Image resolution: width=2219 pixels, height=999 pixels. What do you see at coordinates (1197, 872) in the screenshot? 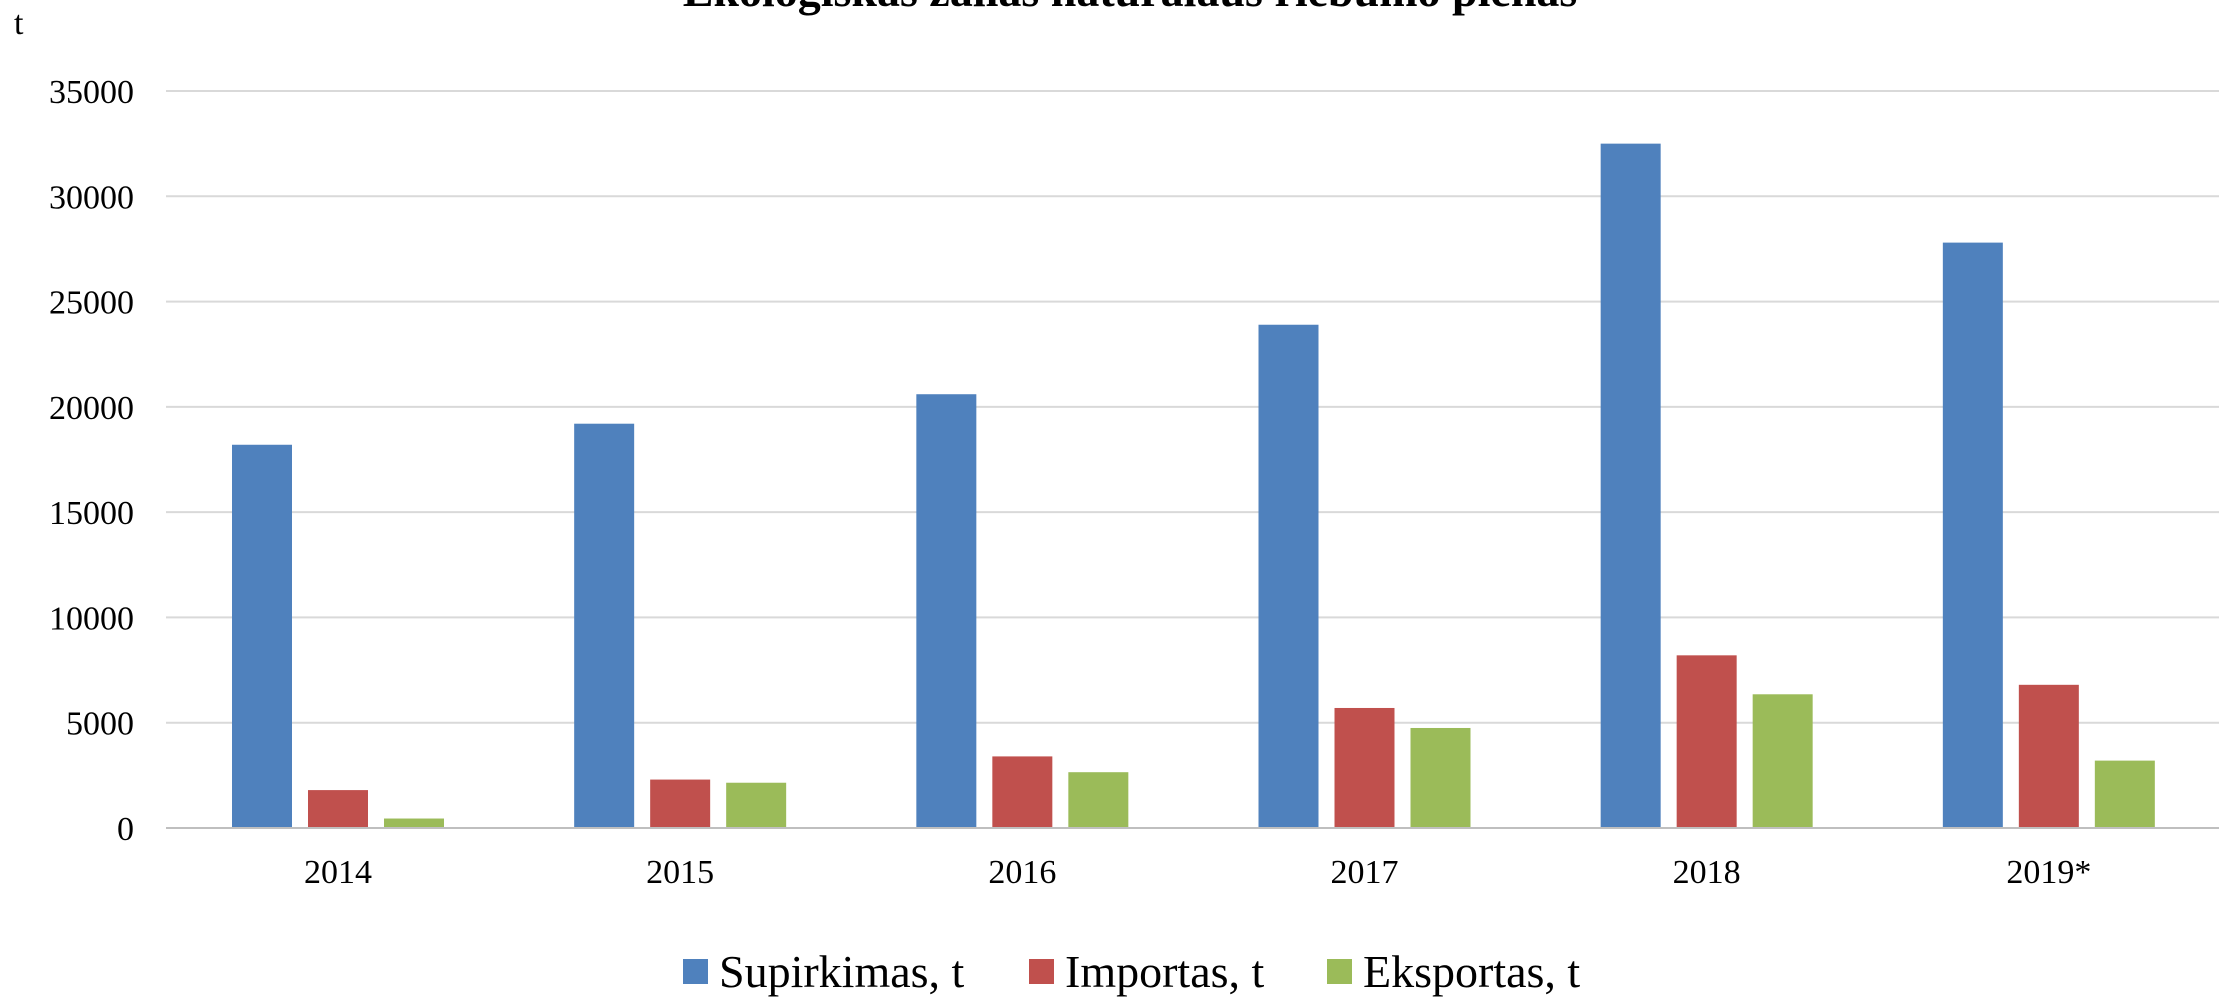
I see `x-axis-ticks: 2014 2015 2016 2017 2018 2019*` at bounding box center [1197, 872].